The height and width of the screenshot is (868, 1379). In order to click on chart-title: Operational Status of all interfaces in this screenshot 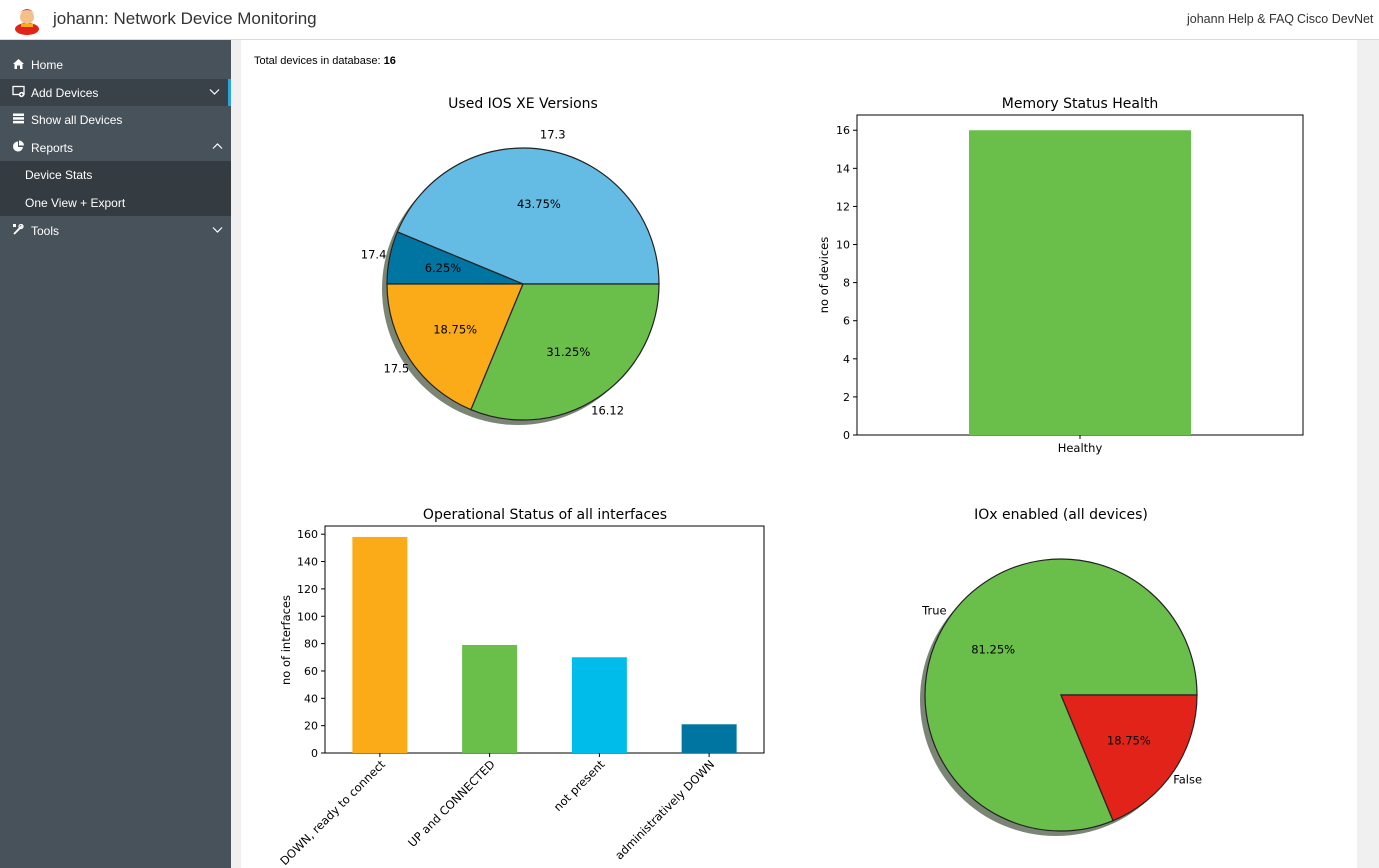, I will do `click(545, 515)`.